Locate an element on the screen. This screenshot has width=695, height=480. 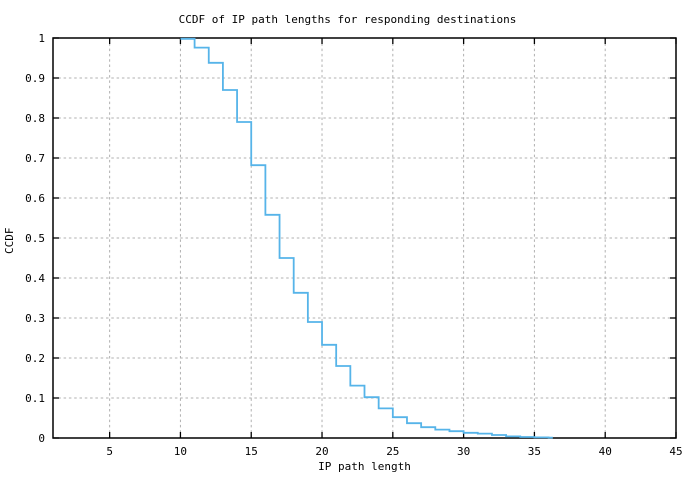
y-tick-label: 0.6 is located at coordinates (35, 198).